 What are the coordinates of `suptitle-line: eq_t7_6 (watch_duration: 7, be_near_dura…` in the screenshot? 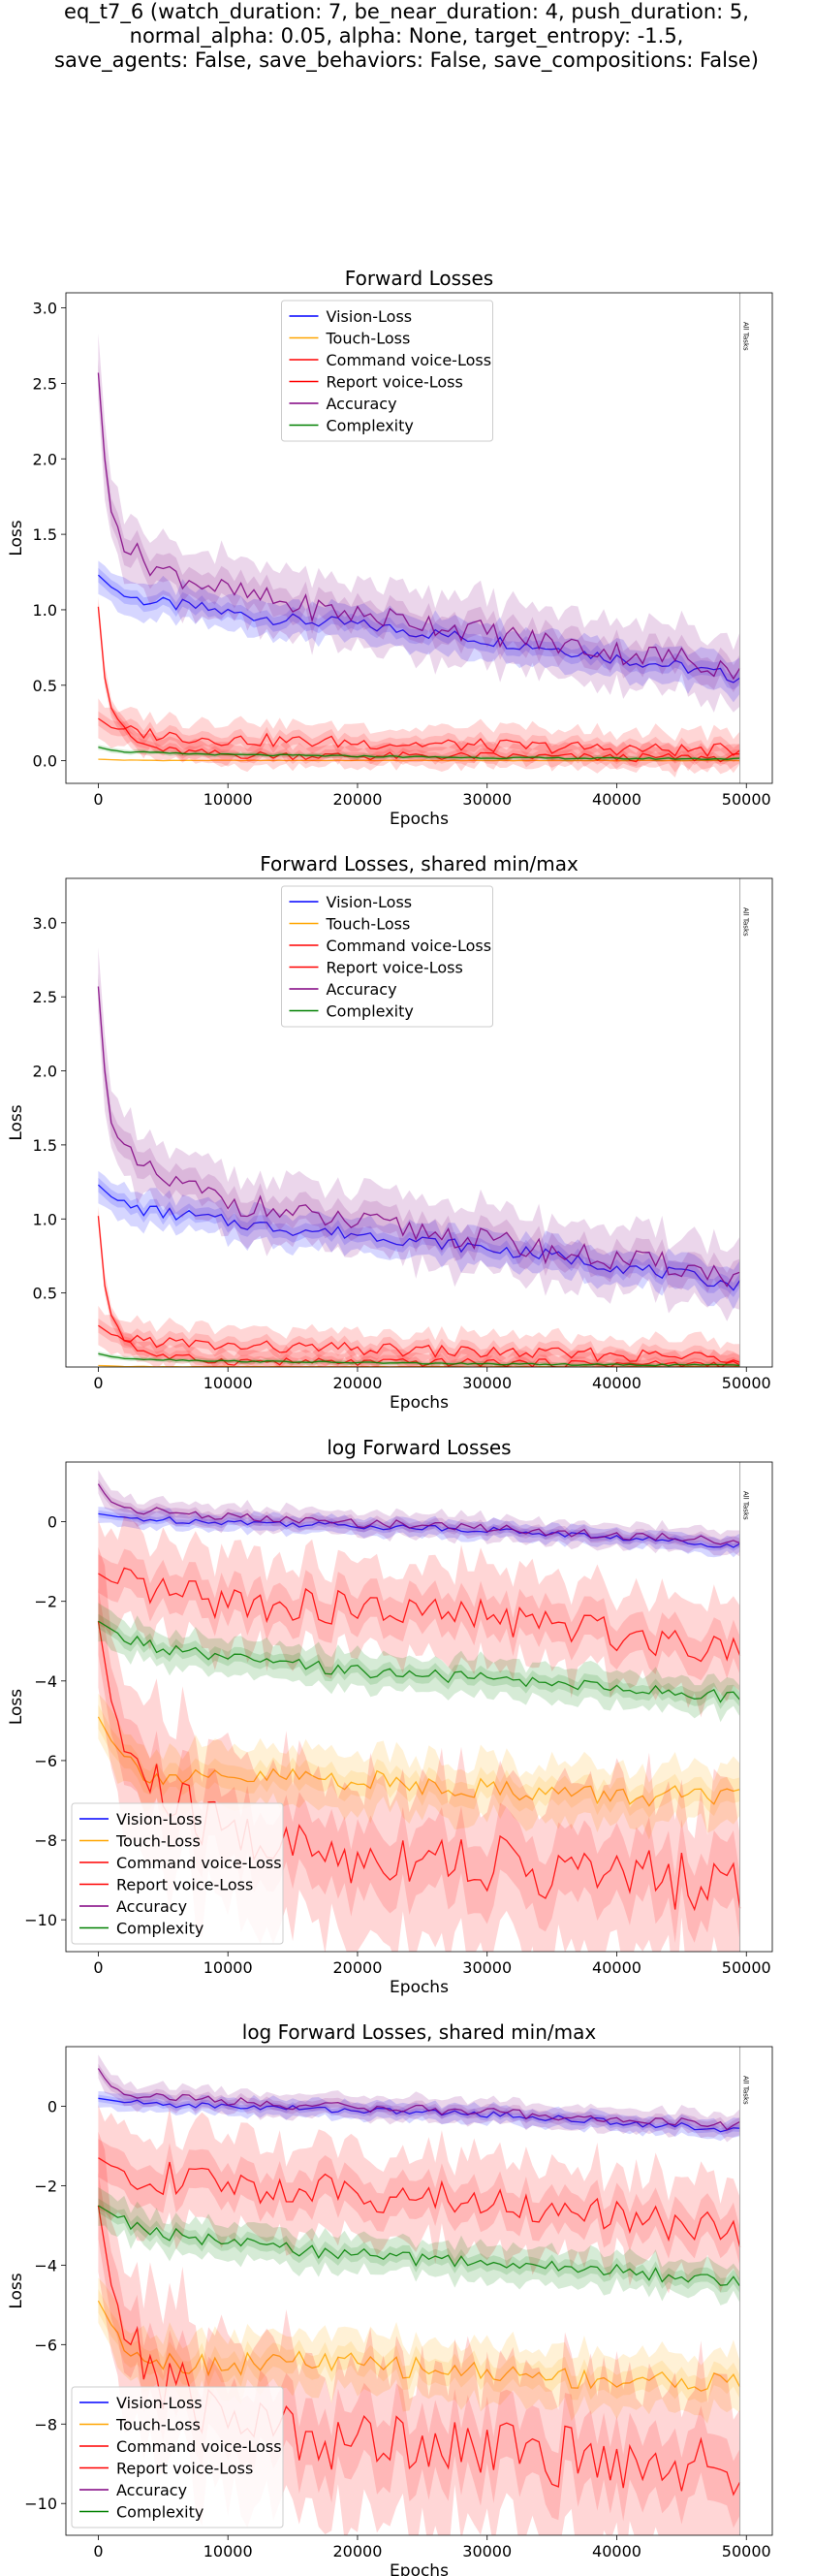 It's located at (406, 12).